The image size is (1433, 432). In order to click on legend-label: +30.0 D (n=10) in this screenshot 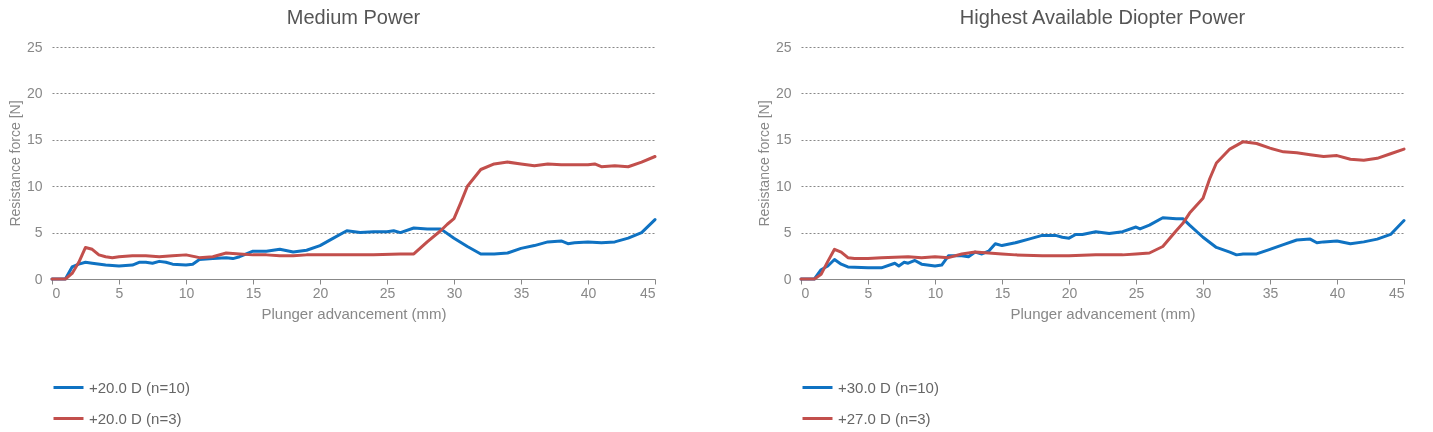, I will do `click(888, 387)`.